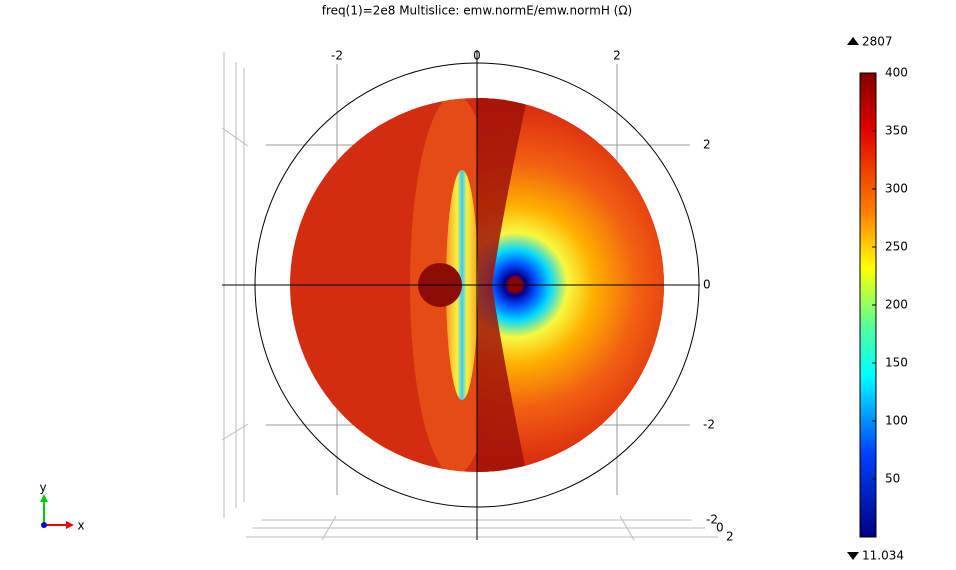  I want to click on min-label: 11.034, so click(883, 556).